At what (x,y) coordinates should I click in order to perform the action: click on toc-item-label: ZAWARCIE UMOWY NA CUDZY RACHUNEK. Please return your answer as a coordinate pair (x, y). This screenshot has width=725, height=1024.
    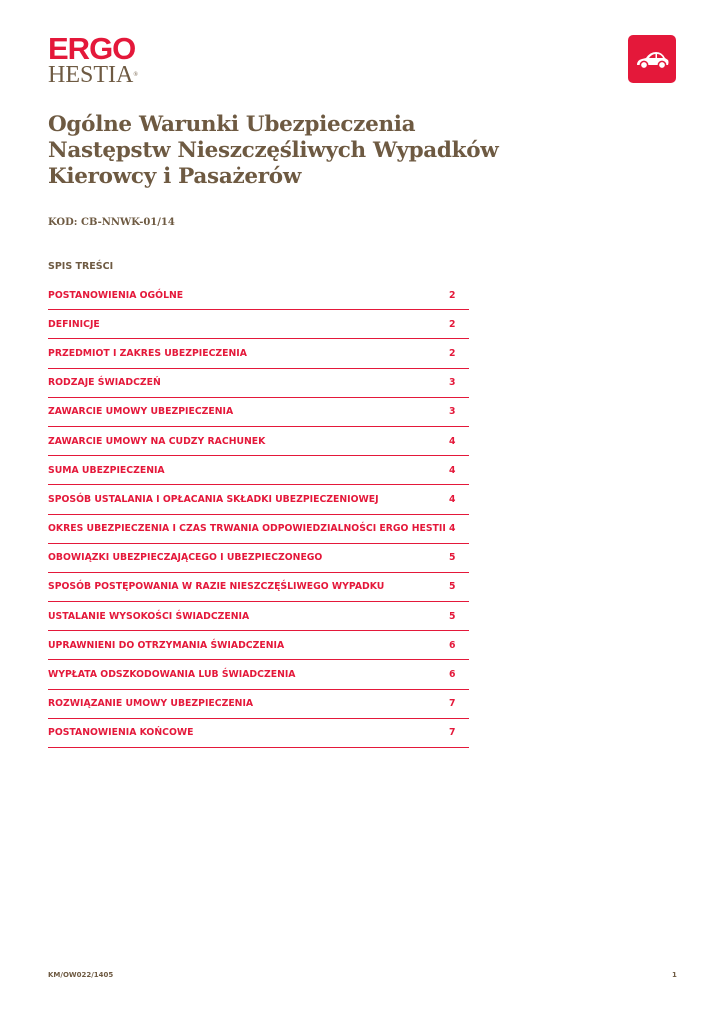
    Looking at the image, I should click on (157, 441).